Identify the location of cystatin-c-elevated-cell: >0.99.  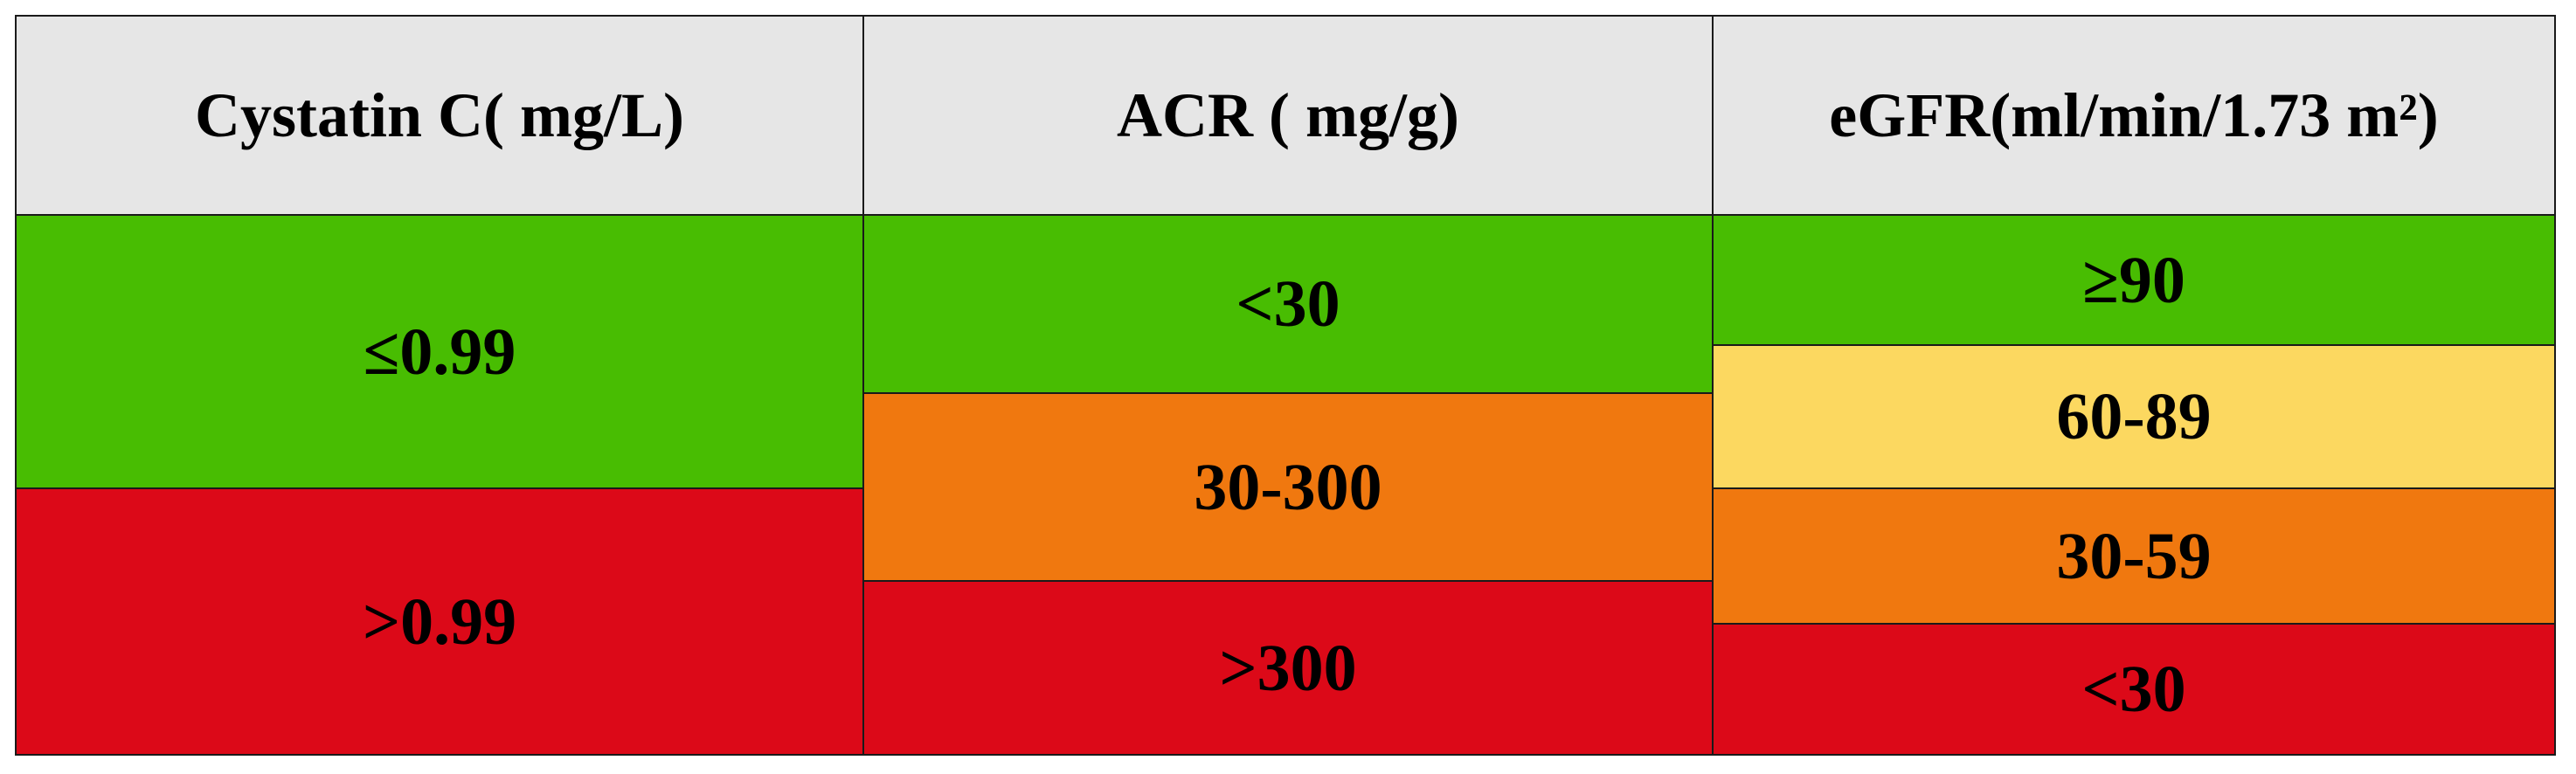
(439, 622).